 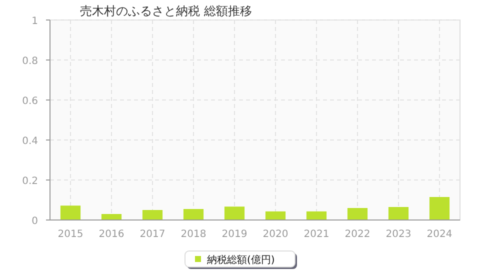 What do you see at coordinates (30, 141) in the screenshot?
I see `y-tick-label: 0.4` at bounding box center [30, 141].